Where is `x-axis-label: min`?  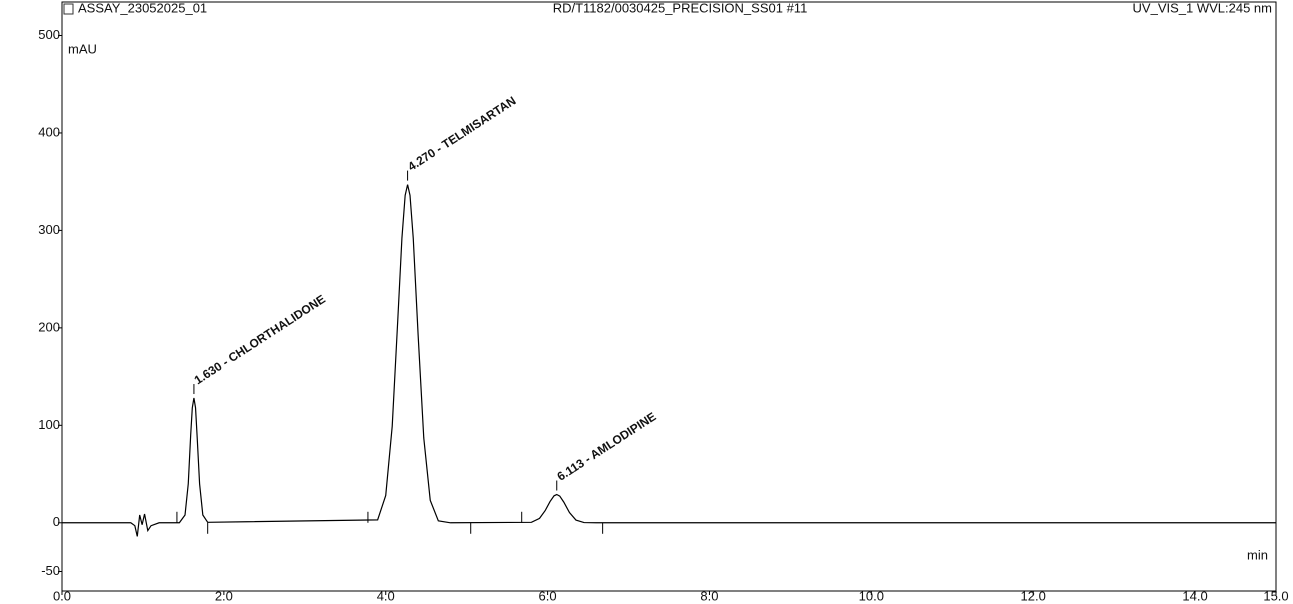
x-axis-label: min is located at coordinates (1257, 554).